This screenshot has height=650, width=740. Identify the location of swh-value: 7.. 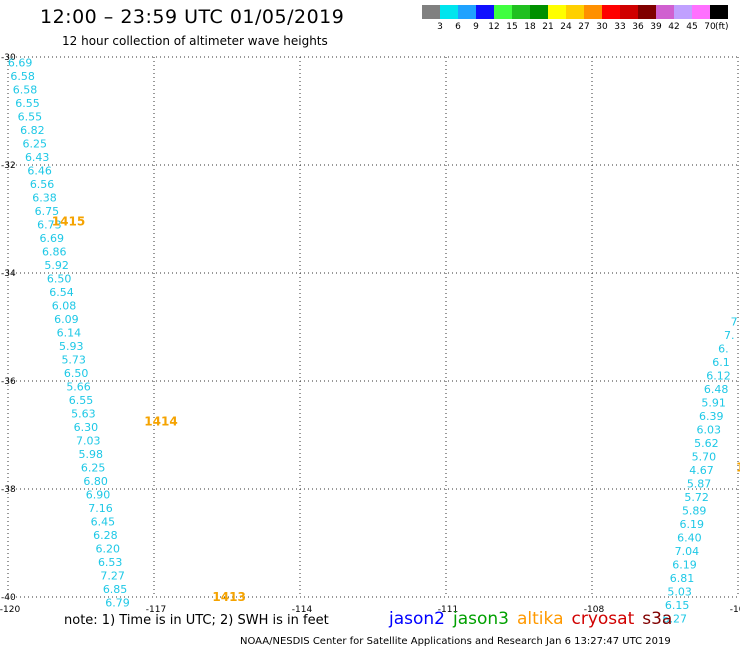
(729, 335).